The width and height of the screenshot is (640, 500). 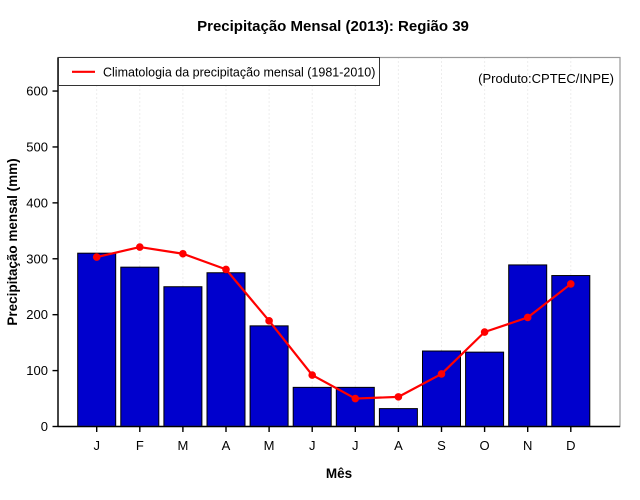 What do you see at coordinates (355, 398) in the screenshot?
I see `climatology-point-jul` at bounding box center [355, 398].